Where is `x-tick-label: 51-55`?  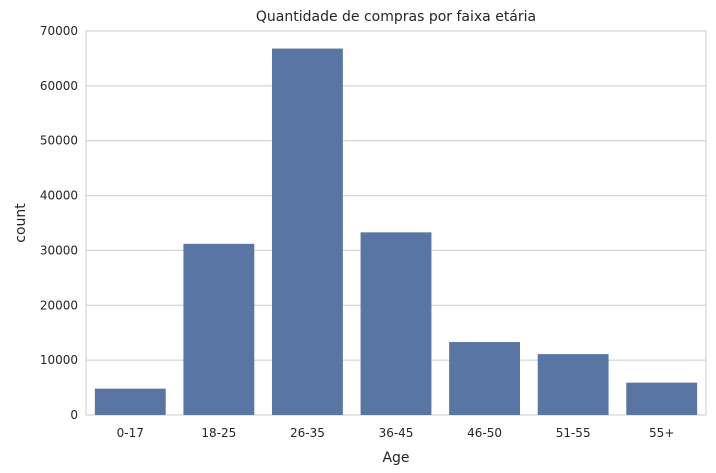
x-tick-label: 51-55 is located at coordinates (573, 433).